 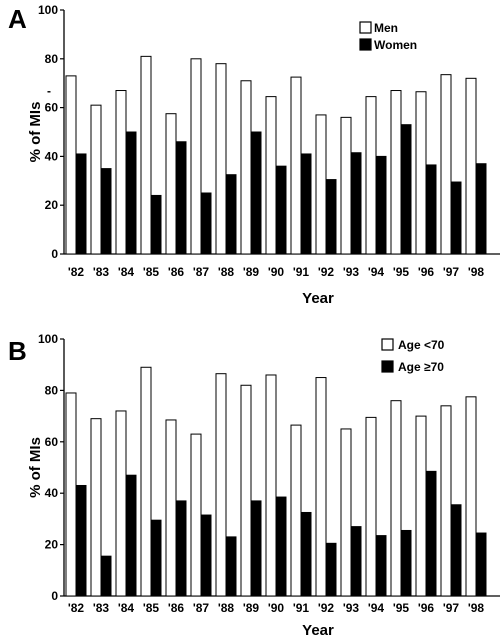 I want to click on legend-label: Men, so click(x=386, y=28).